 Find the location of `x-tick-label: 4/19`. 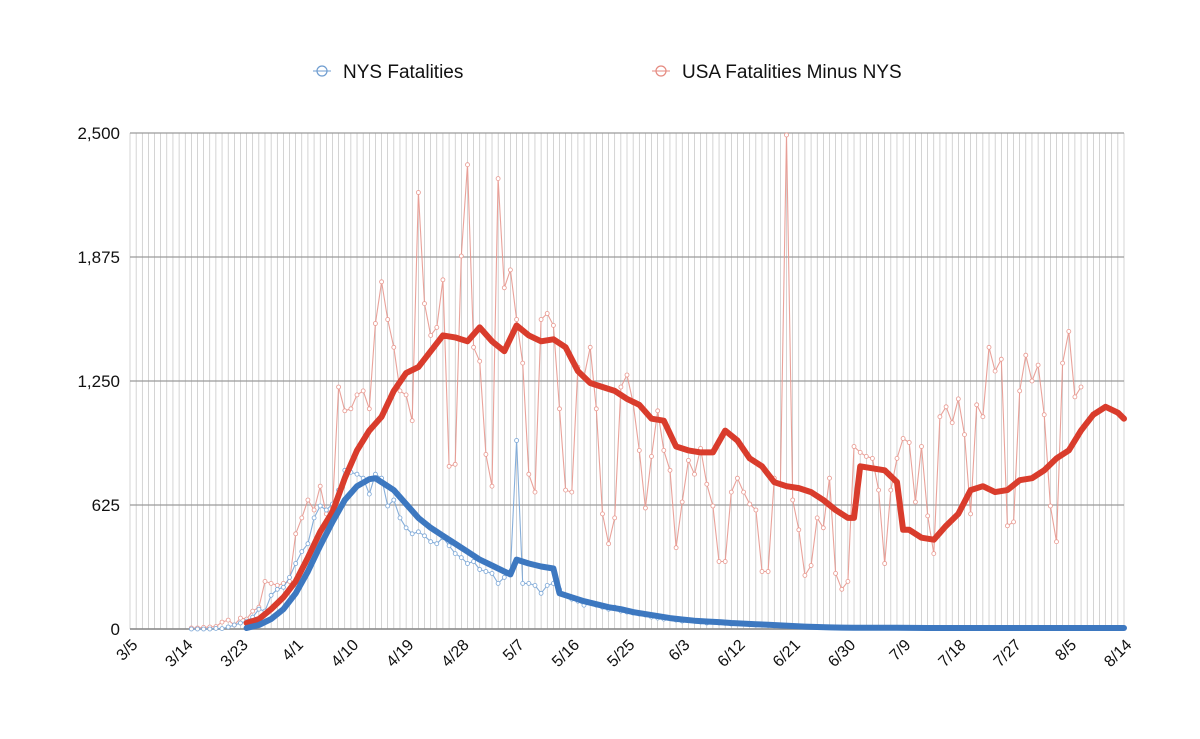

x-tick-label: 4/19 is located at coordinates (400, 654).